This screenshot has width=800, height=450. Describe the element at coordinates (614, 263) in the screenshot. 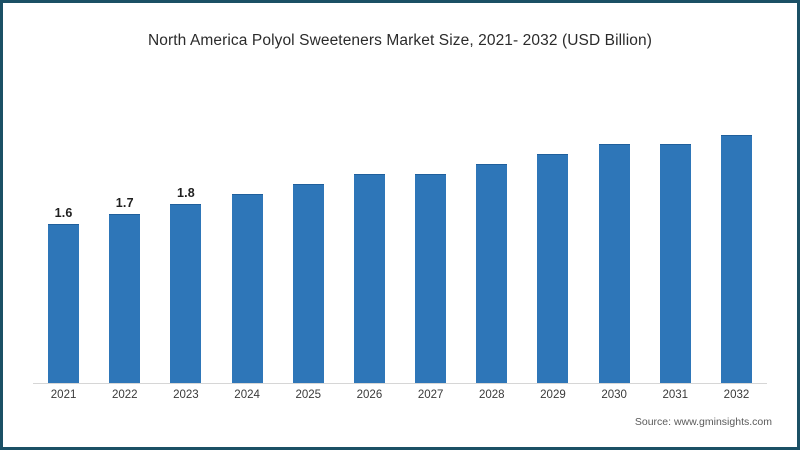

I see `bar-2030` at that location.